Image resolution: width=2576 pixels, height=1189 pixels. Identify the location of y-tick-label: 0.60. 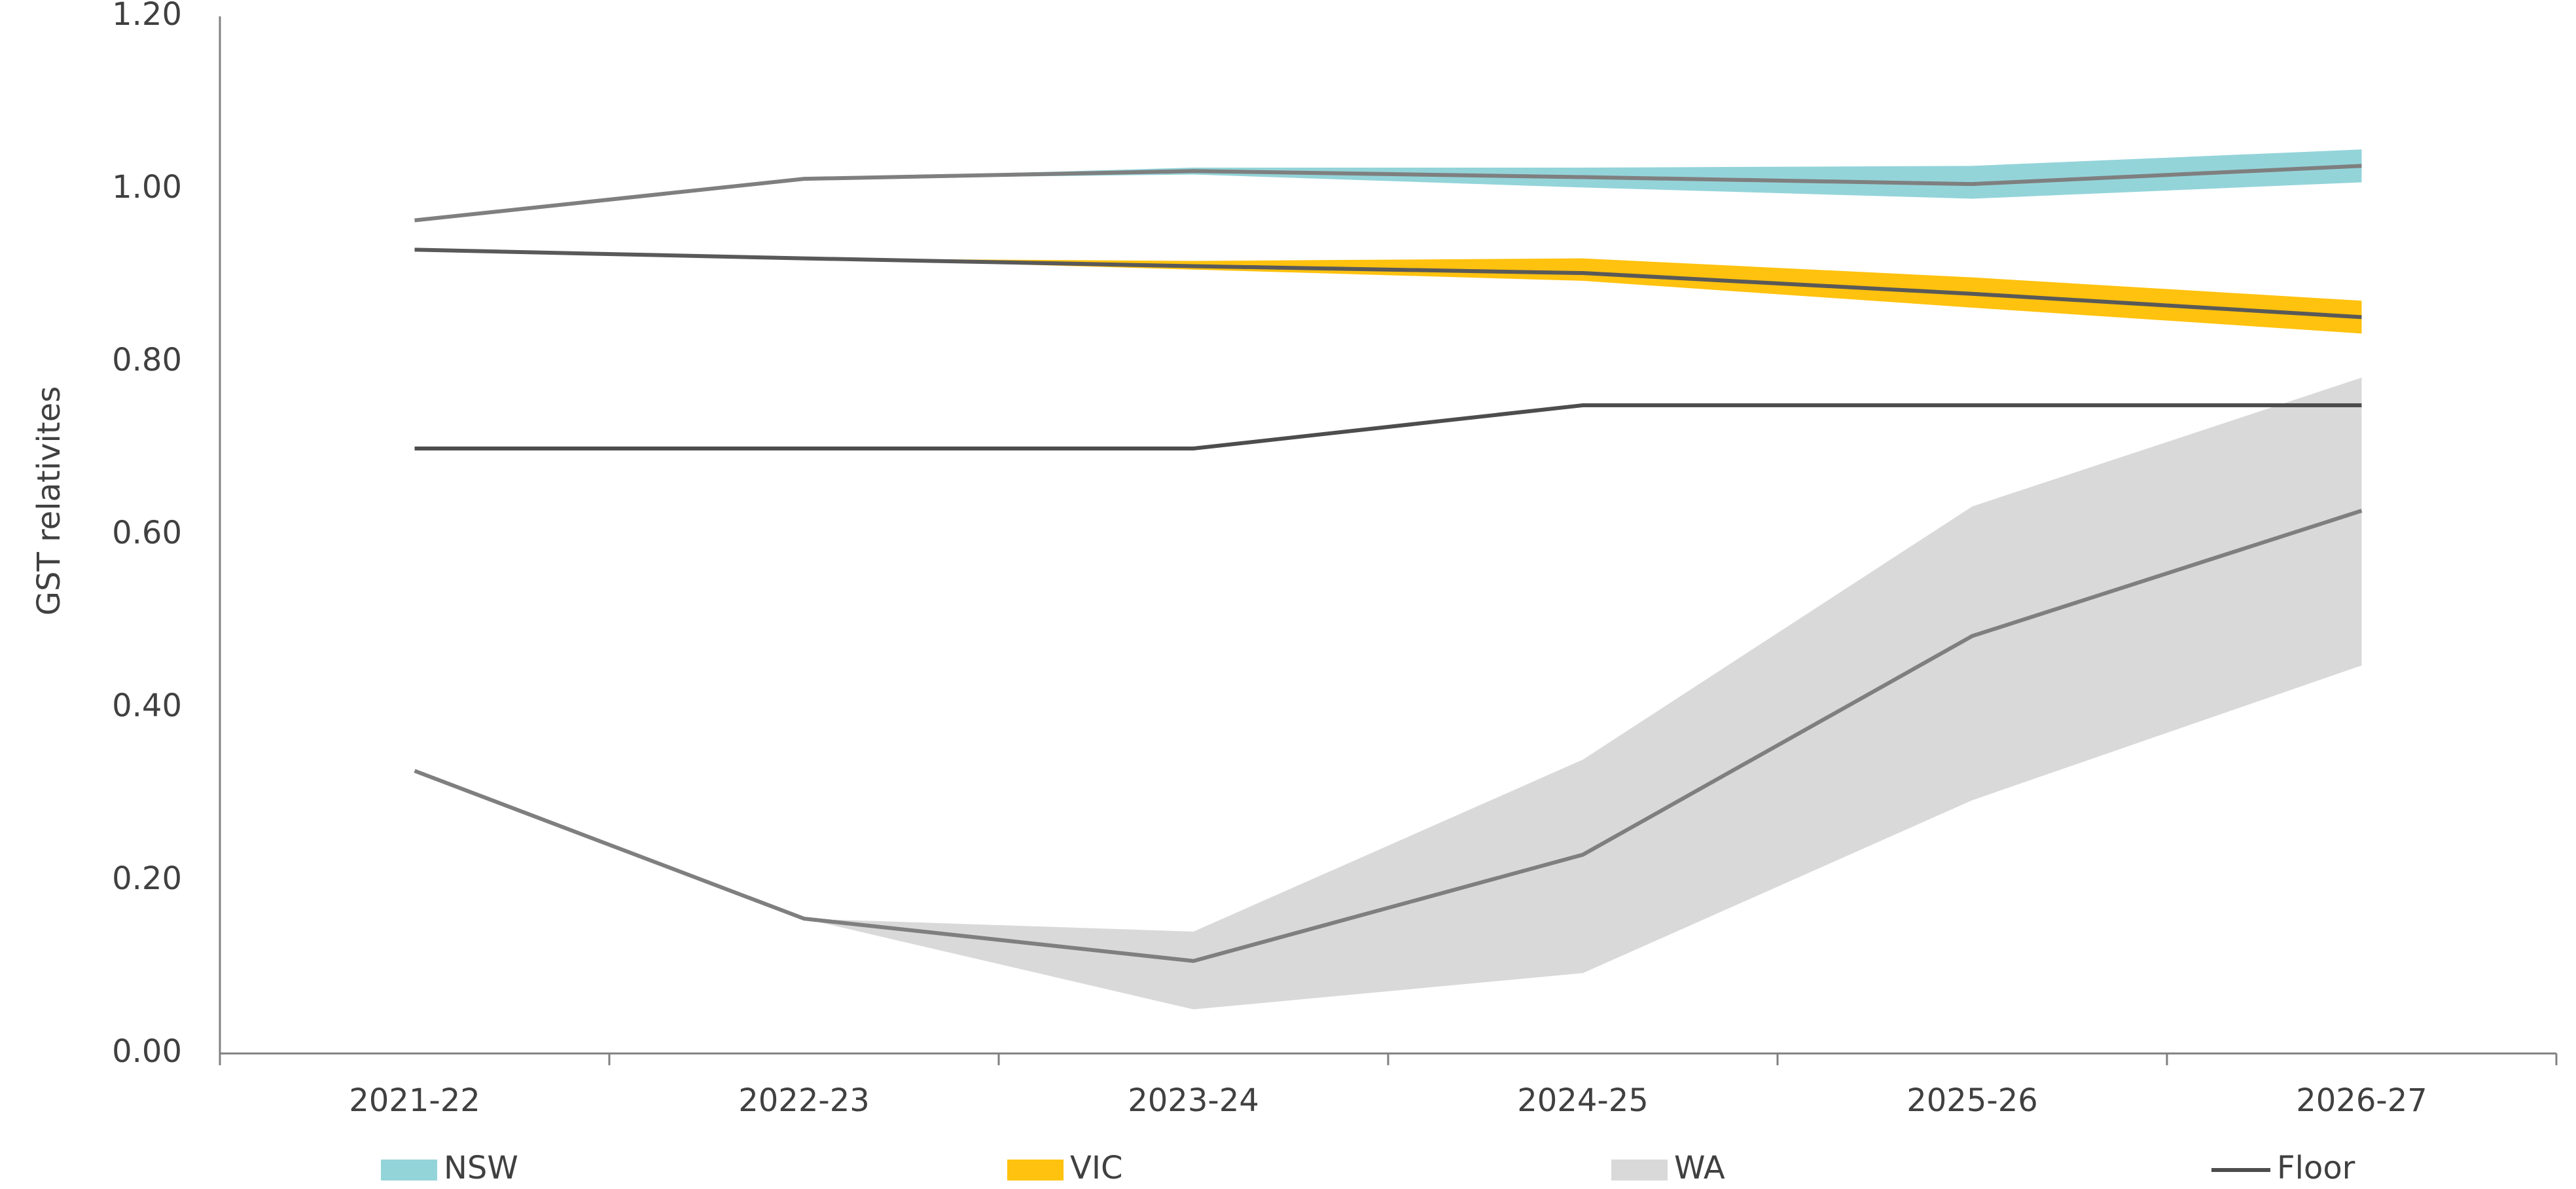
(147, 533).